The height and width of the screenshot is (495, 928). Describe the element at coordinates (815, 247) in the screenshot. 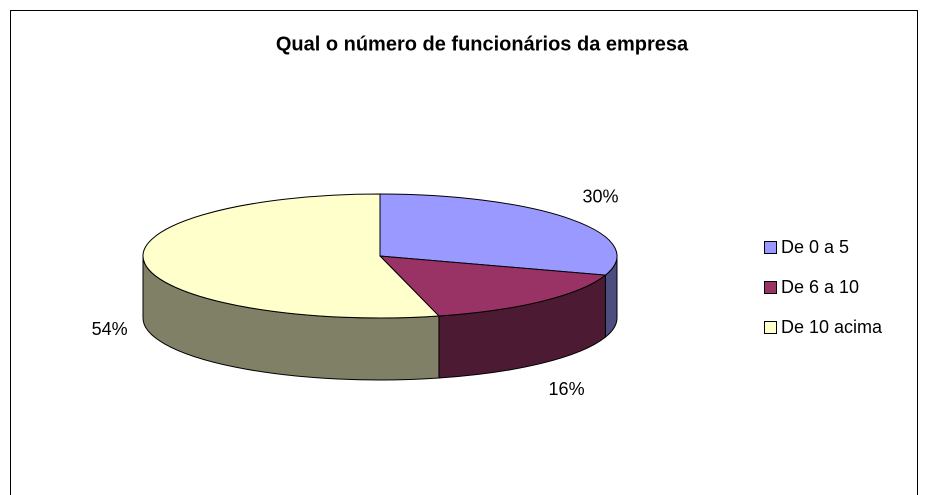

I see `legend-label: De 0 a 5` at that location.